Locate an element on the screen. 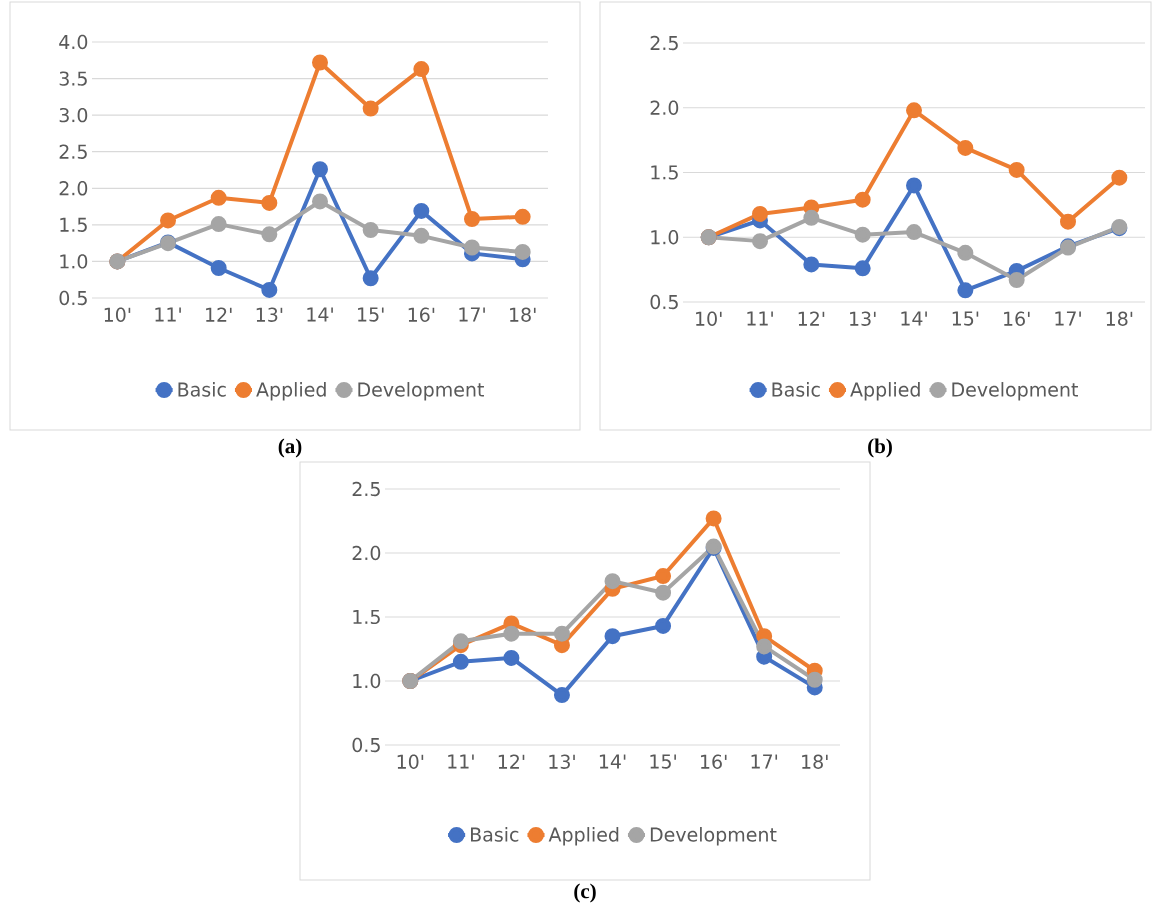 The width and height of the screenshot is (1153, 906). text: (c) is located at coordinates (585, 893).